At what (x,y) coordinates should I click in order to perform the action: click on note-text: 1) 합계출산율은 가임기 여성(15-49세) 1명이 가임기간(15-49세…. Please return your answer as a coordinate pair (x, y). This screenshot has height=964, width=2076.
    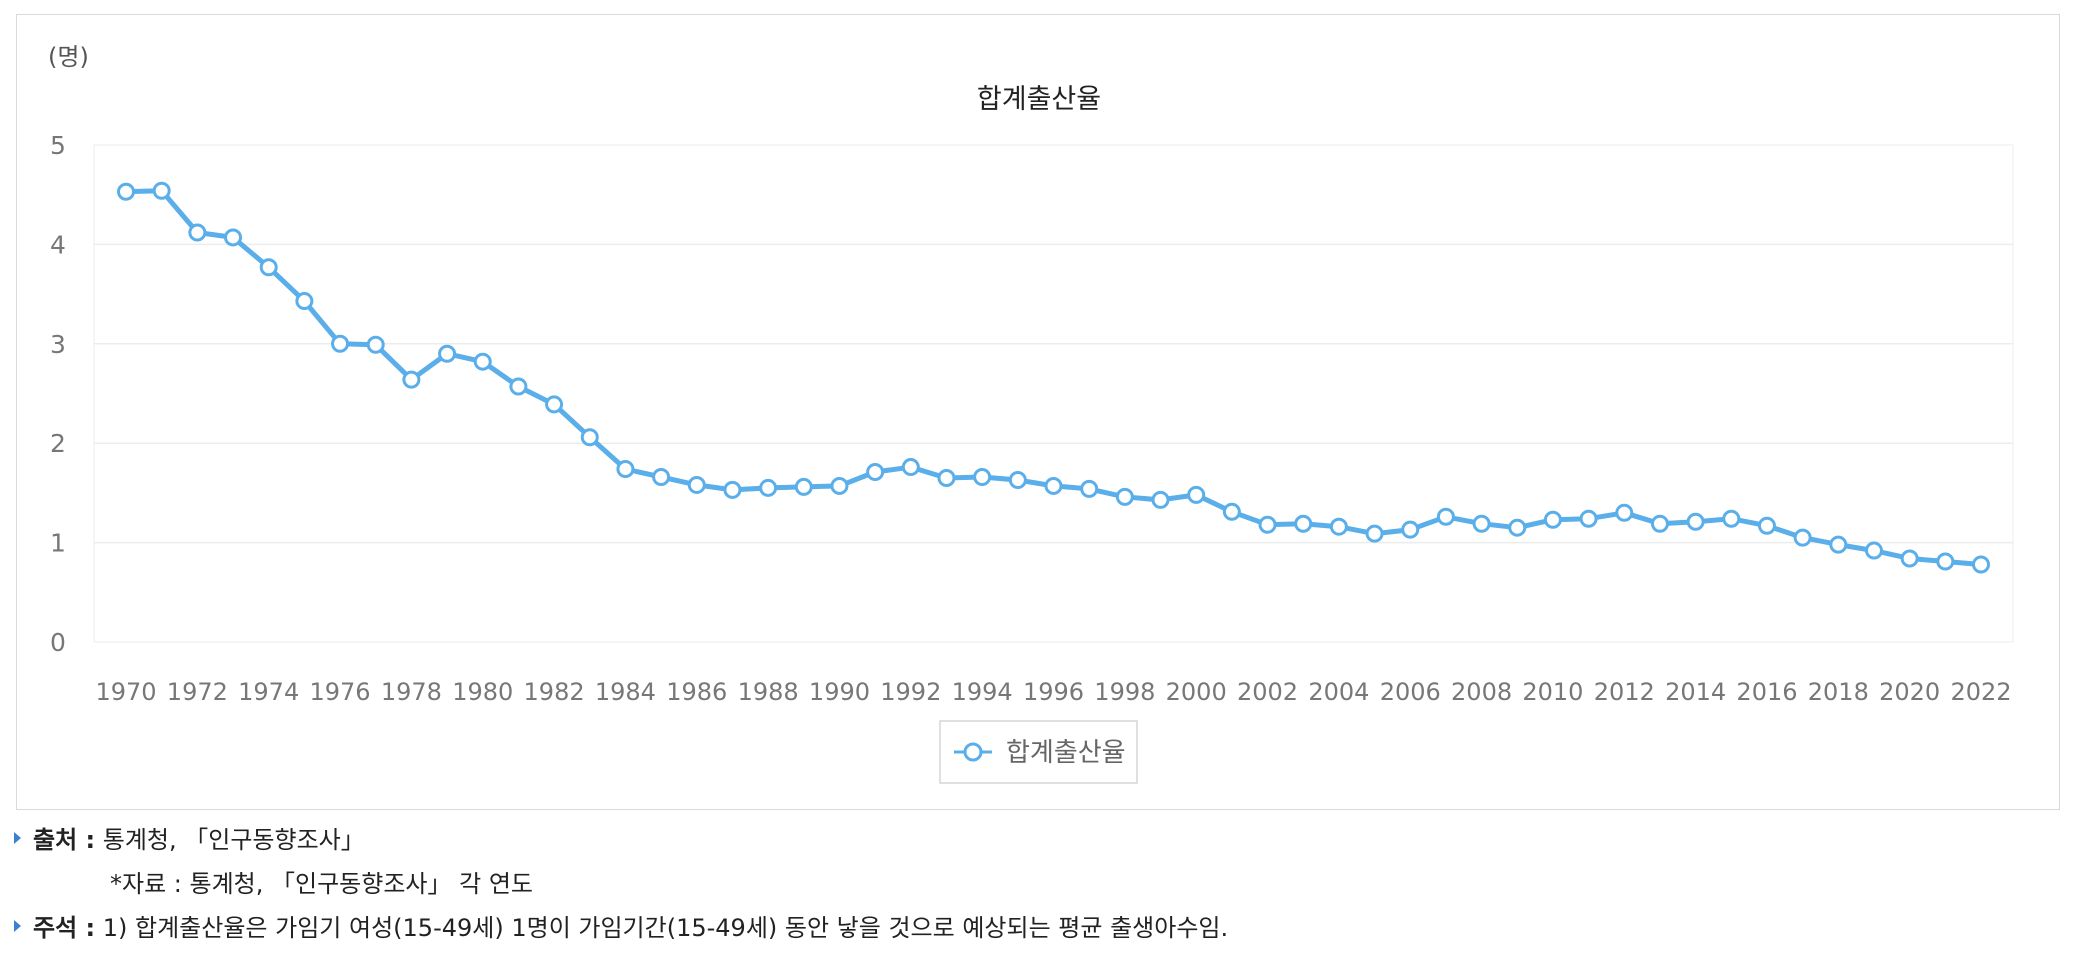
    Looking at the image, I should click on (665, 928).